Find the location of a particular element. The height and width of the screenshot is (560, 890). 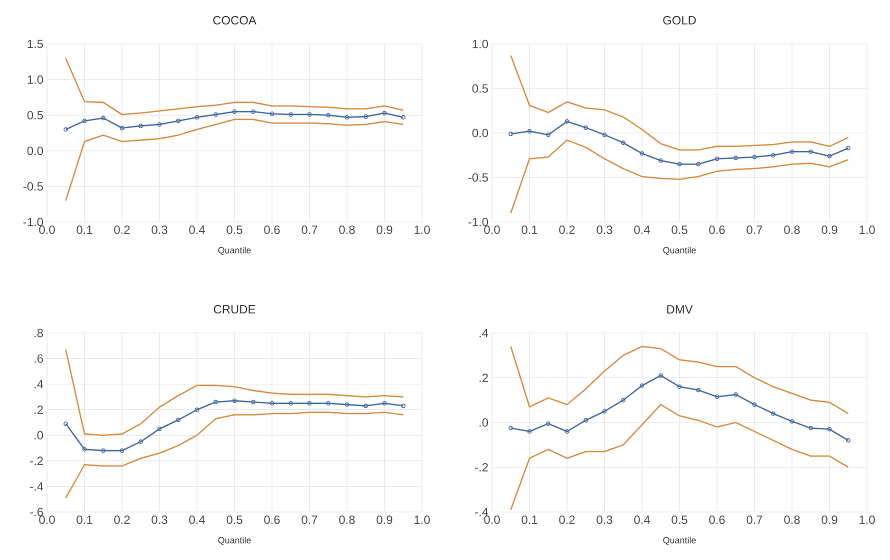

y-tick-label: -.6 is located at coordinates (36, 512).